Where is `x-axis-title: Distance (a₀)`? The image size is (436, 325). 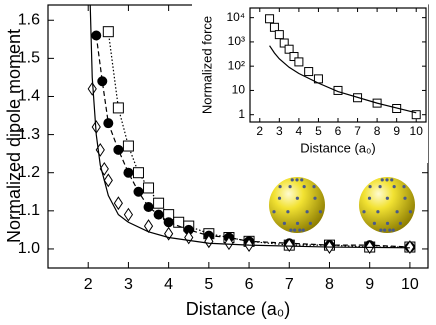 x-axis-title: Distance (a₀) is located at coordinates (238, 309).